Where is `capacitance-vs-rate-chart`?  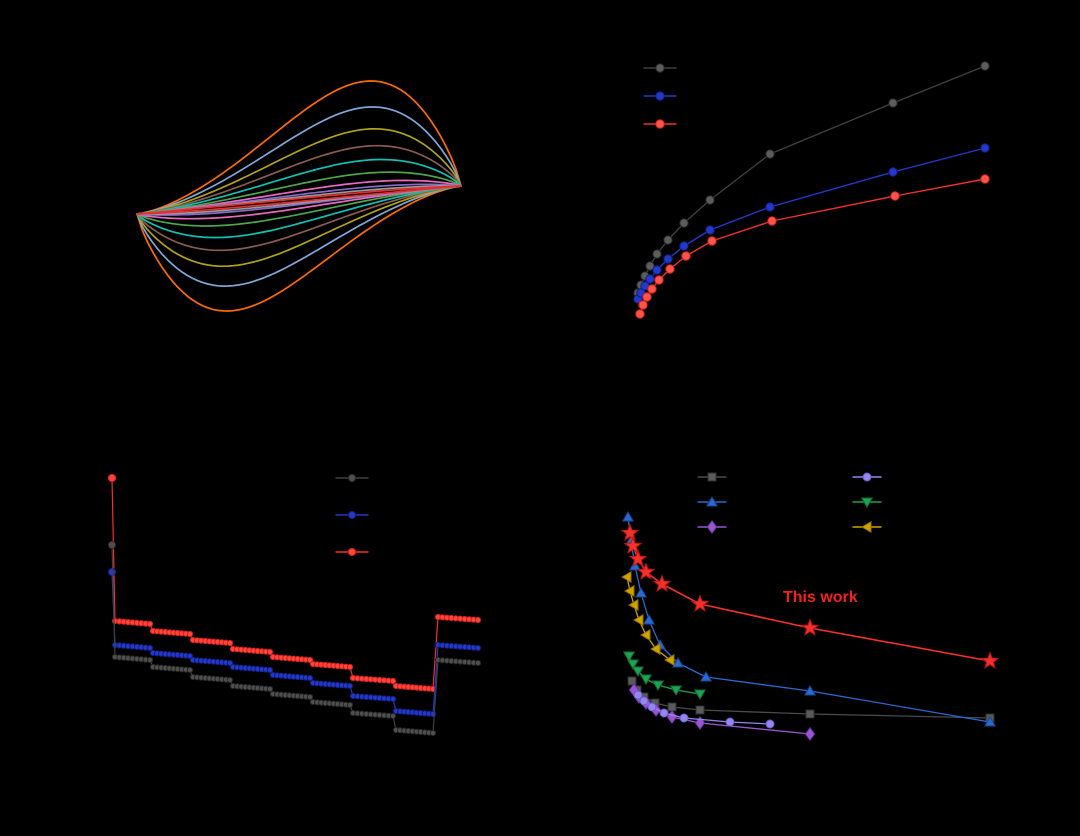 capacitance-vs-rate-chart is located at coordinates (811, 190).